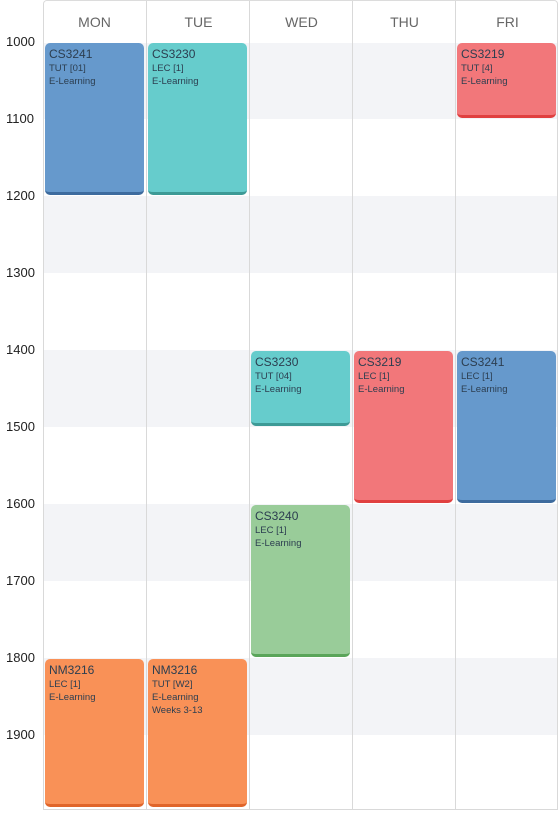 The height and width of the screenshot is (814, 558). What do you see at coordinates (197, 733) in the screenshot?
I see `class-block: NM3216 TUT [W2] E-Learning Weeks 3-13` at bounding box center [197, 733].